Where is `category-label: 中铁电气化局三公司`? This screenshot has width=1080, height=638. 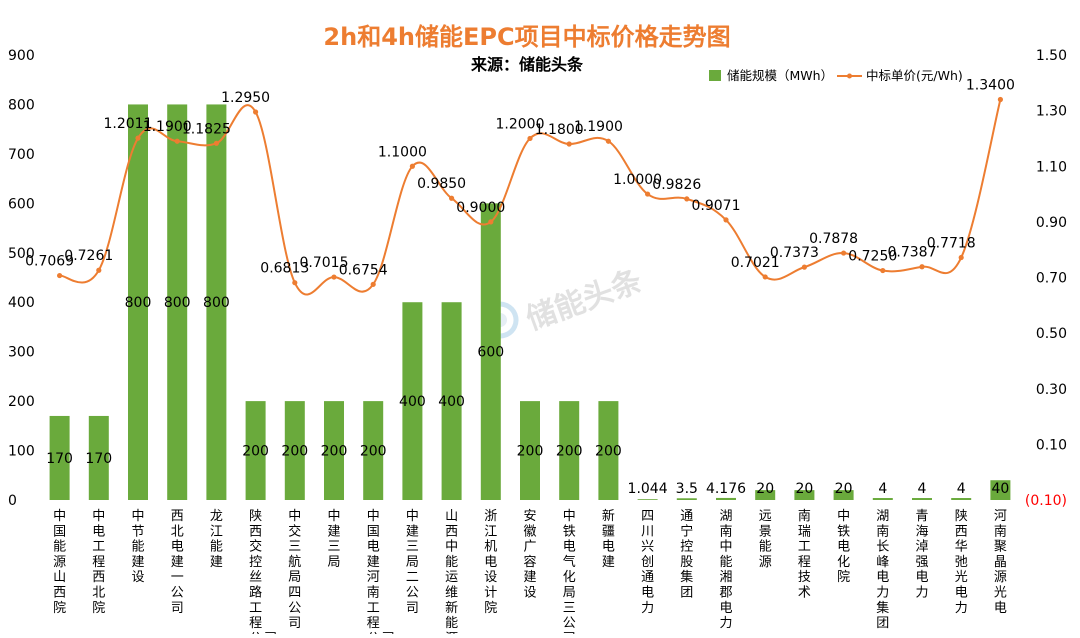
category-label: 中铁电气化局三公司 is located at coordinates (569, 573).